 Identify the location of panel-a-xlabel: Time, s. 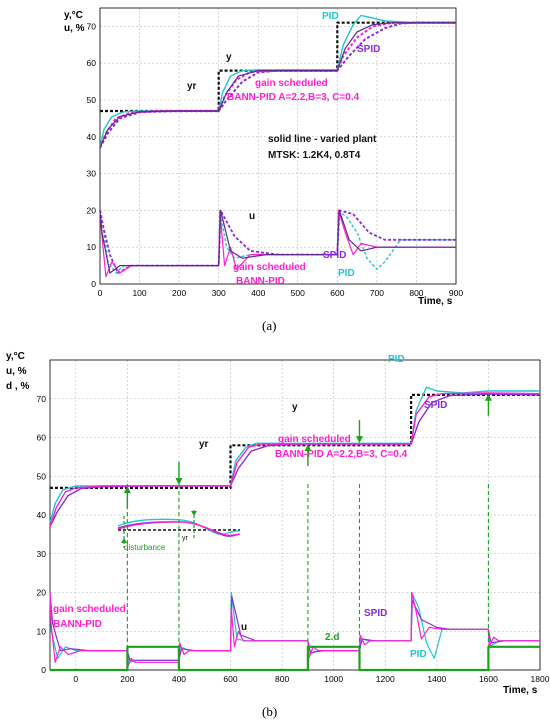
(435, 301).